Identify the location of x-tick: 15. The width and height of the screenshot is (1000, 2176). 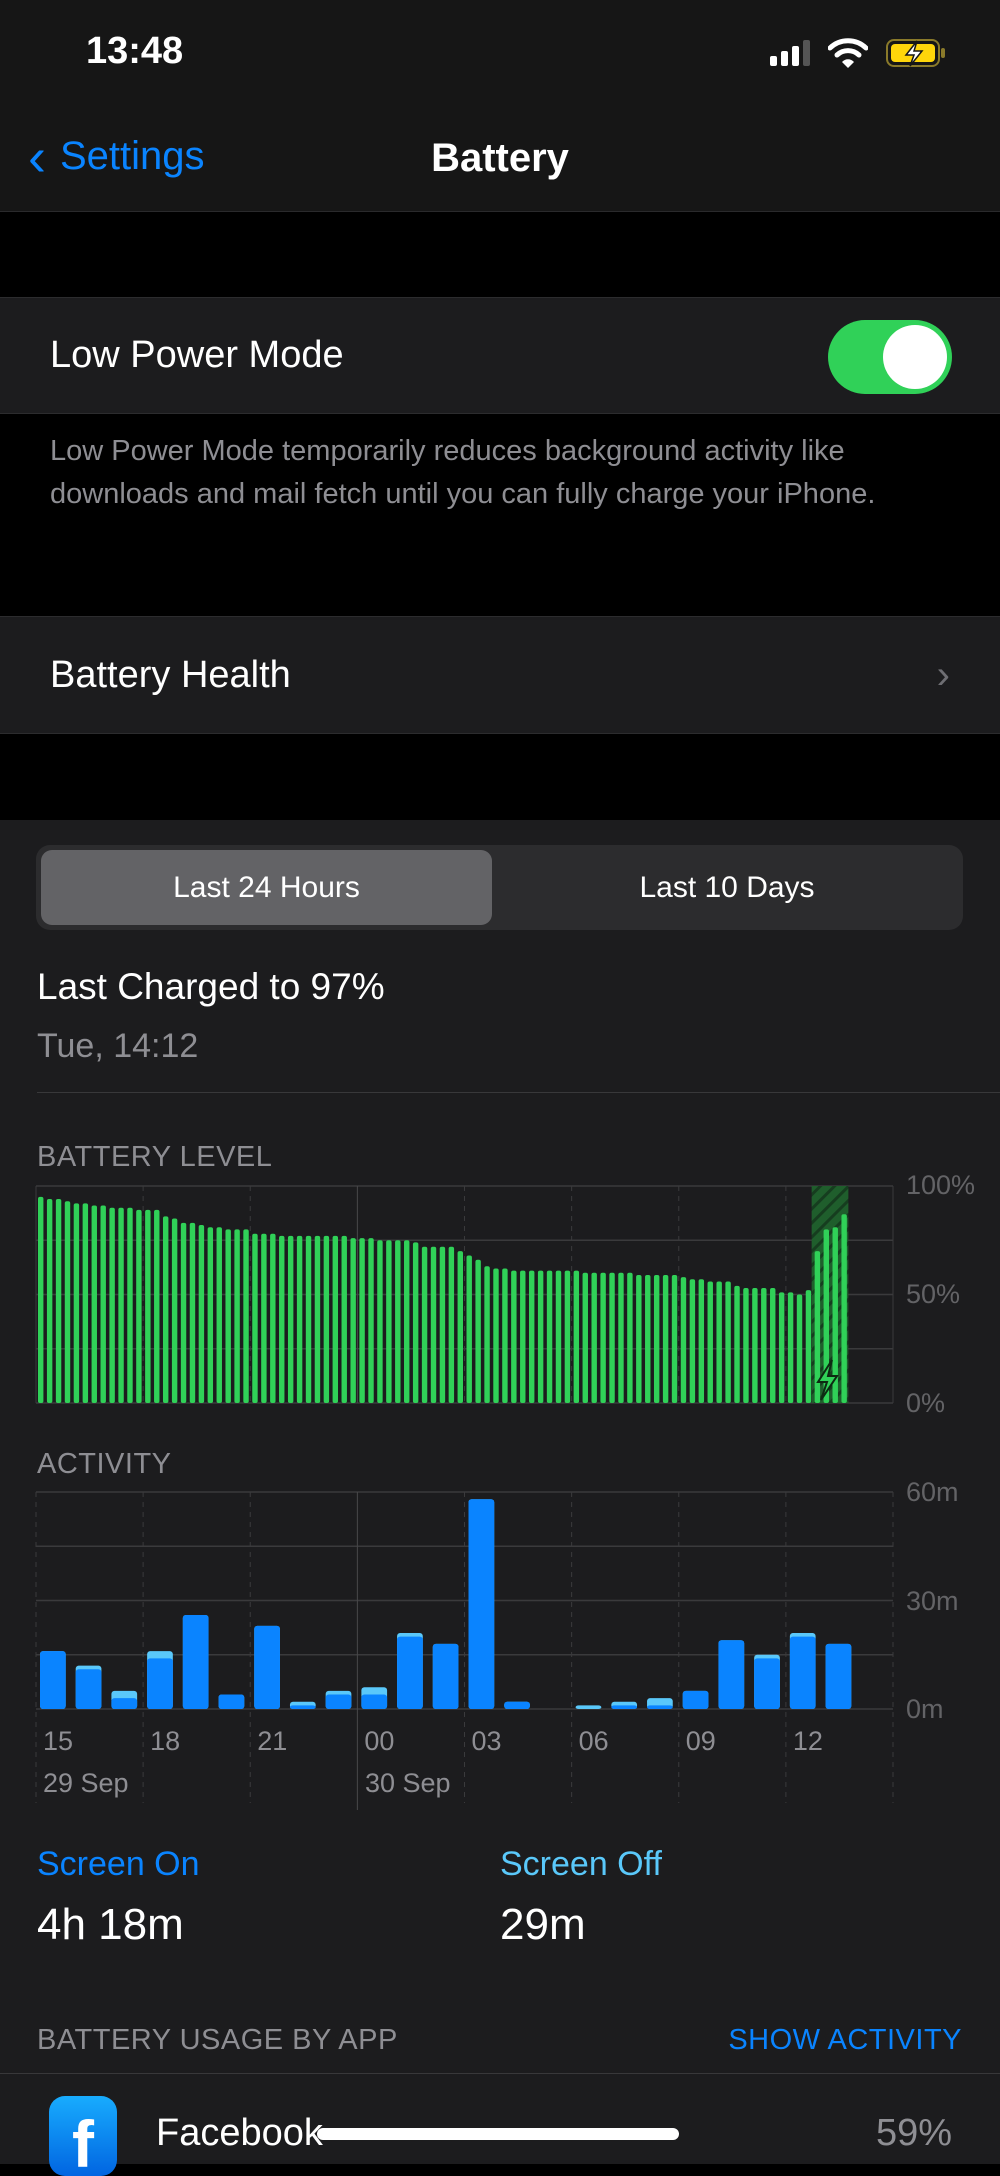
(58, 1741).